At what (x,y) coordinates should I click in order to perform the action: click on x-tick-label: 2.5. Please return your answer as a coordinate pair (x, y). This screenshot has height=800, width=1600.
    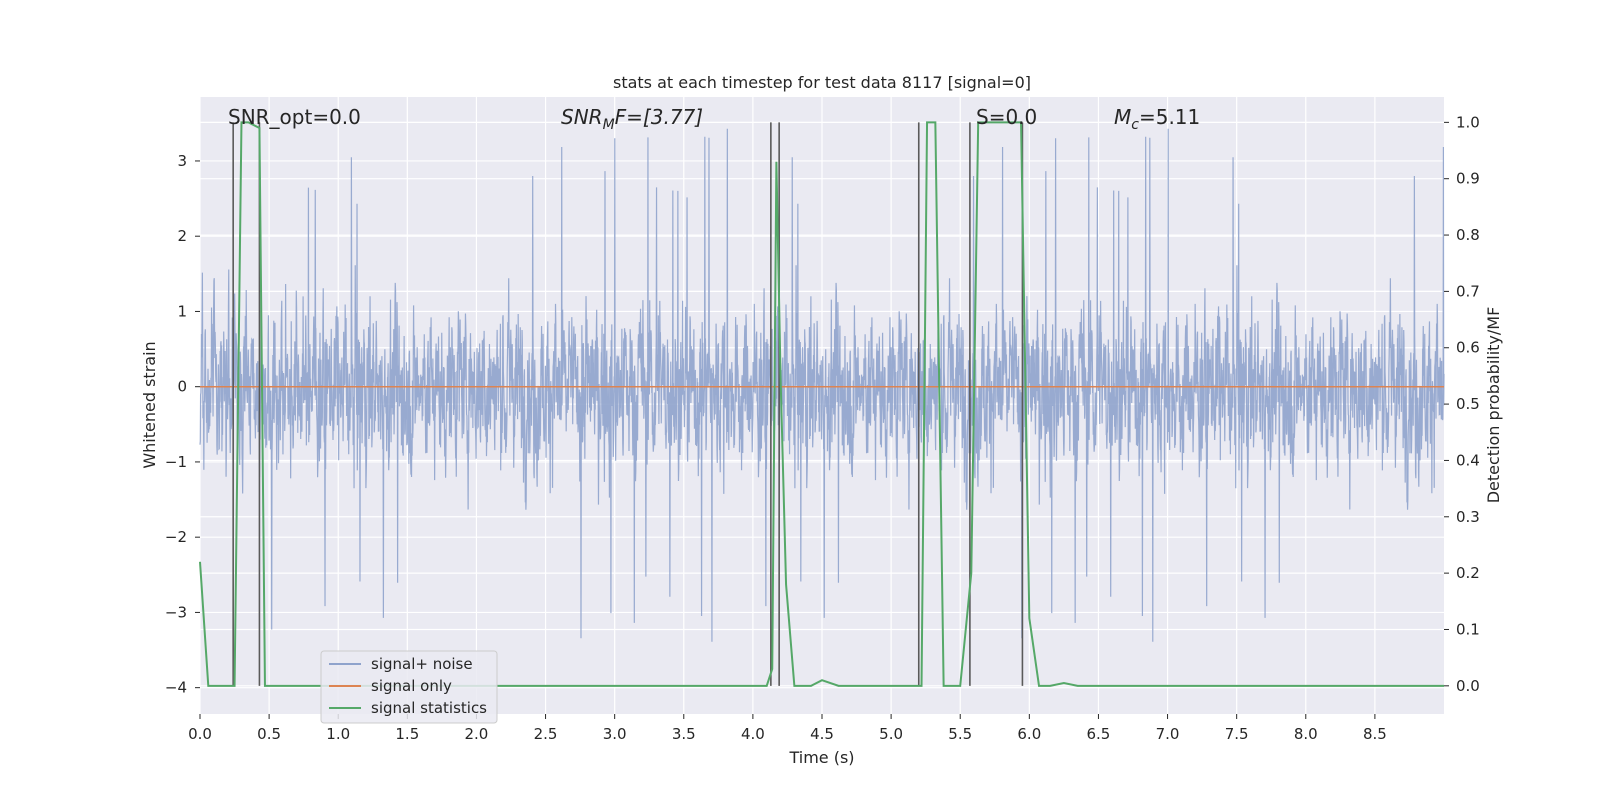
    Looking at the image, I should click on (546, 734).